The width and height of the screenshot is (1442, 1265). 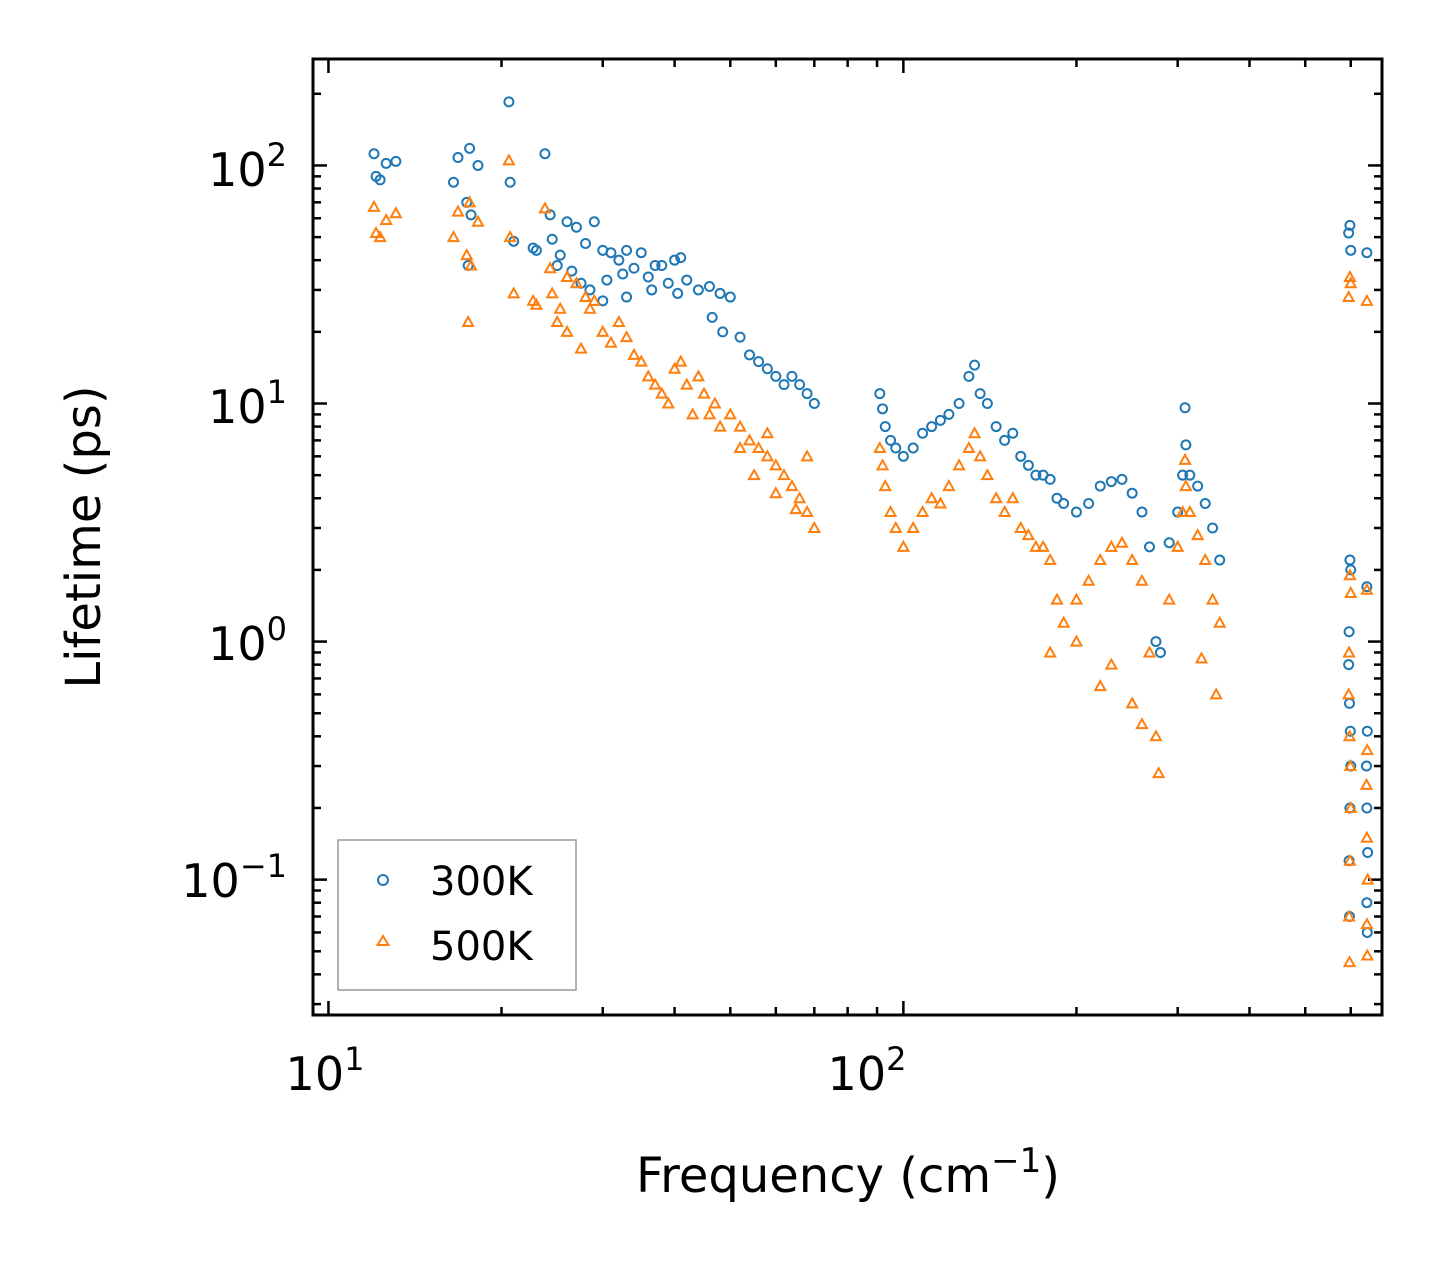 What do you see at coordinates (325, 1070) in the screenshot?
I see `x-tick-label-0: 10¹` at bounding box center [325, 1070].